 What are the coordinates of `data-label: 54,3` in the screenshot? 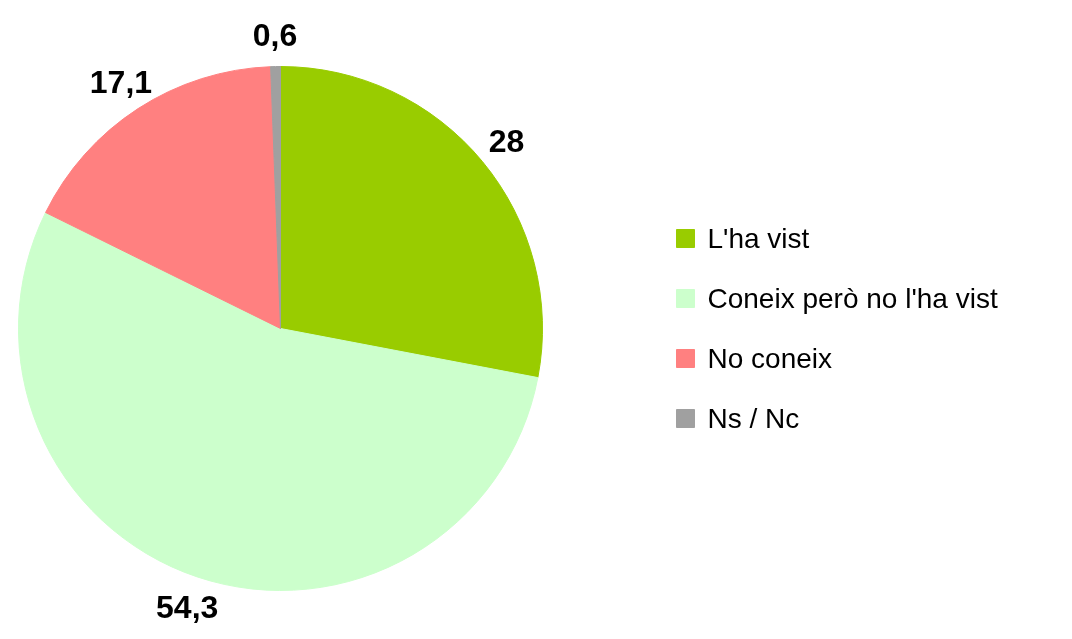 It's located at (187, 606).